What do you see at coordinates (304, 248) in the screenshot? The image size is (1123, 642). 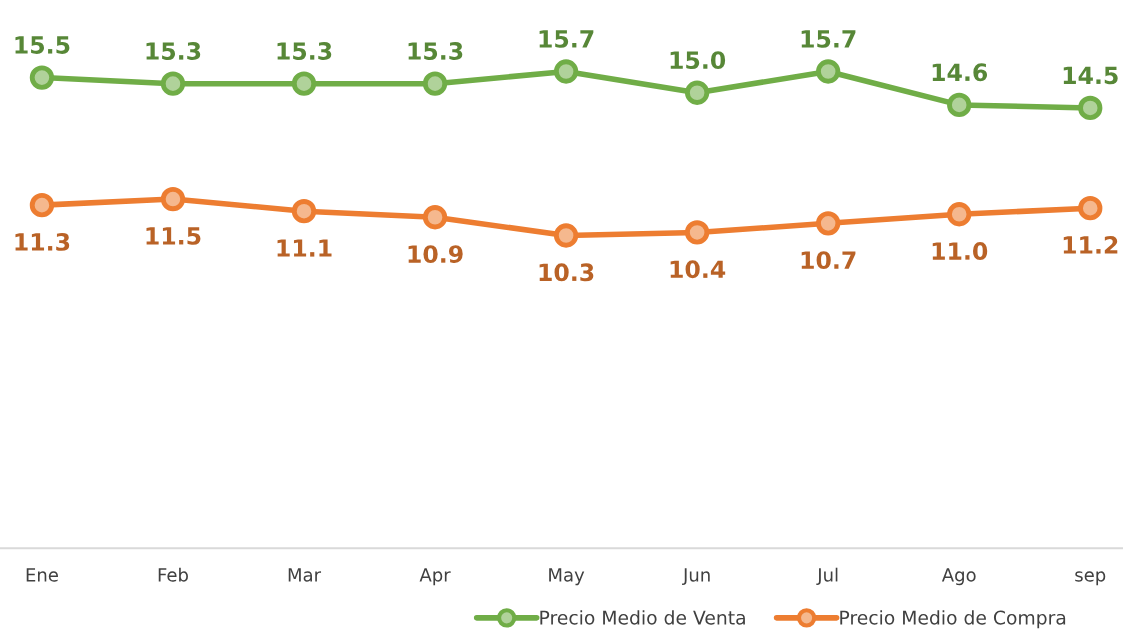 I see `data-label: 11.1` at bounding box center [304, 248].